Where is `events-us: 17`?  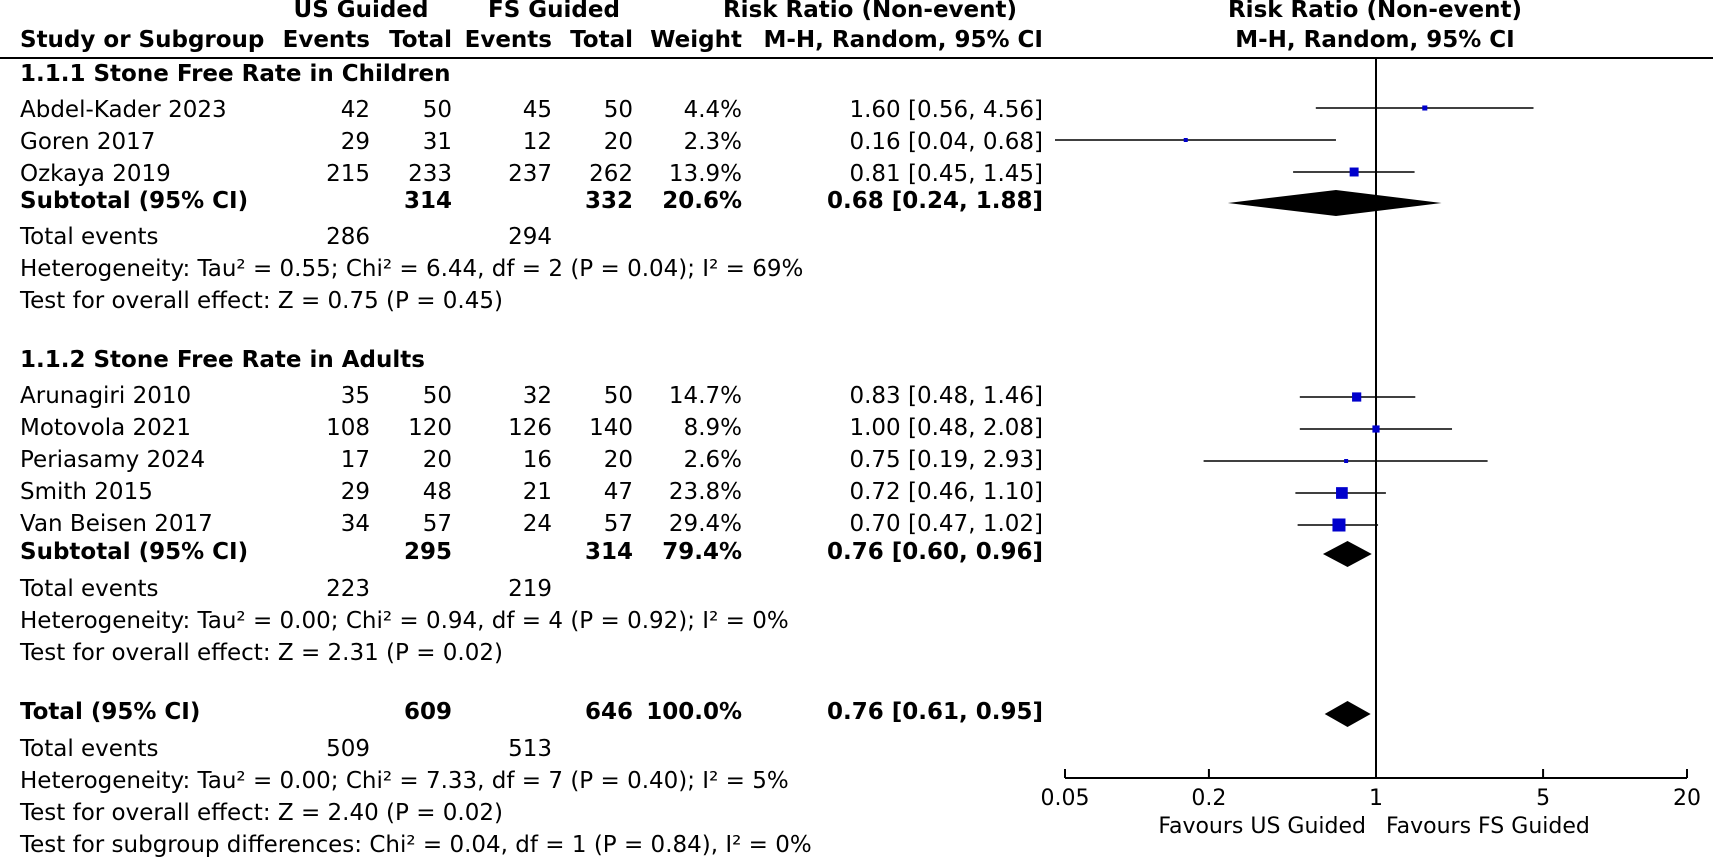 events-us: 17 is located at coordinates (355, 460).